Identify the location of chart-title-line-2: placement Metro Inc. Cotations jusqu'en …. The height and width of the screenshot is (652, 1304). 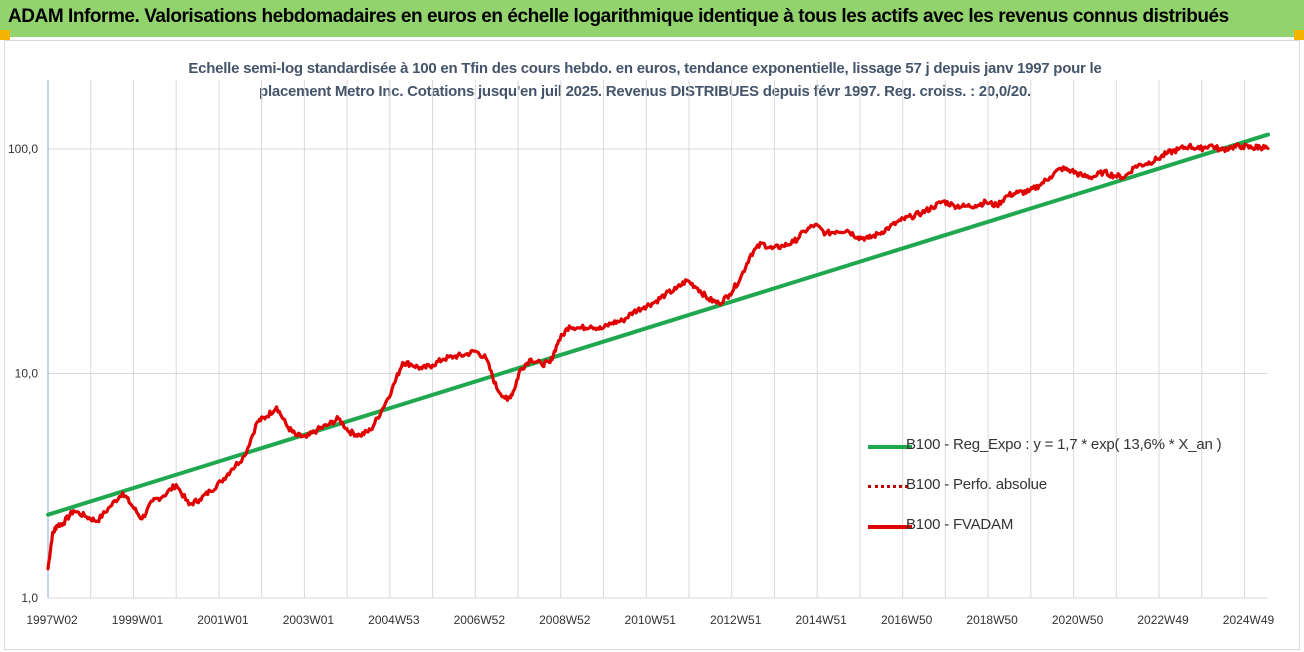
(645, 91).